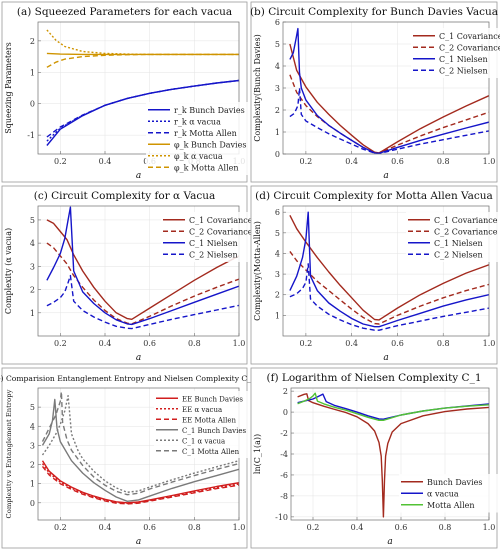 The height and width of the screenshot is (550, 500). I want to click on series-line-k-motta-allen, so click(142, 60).